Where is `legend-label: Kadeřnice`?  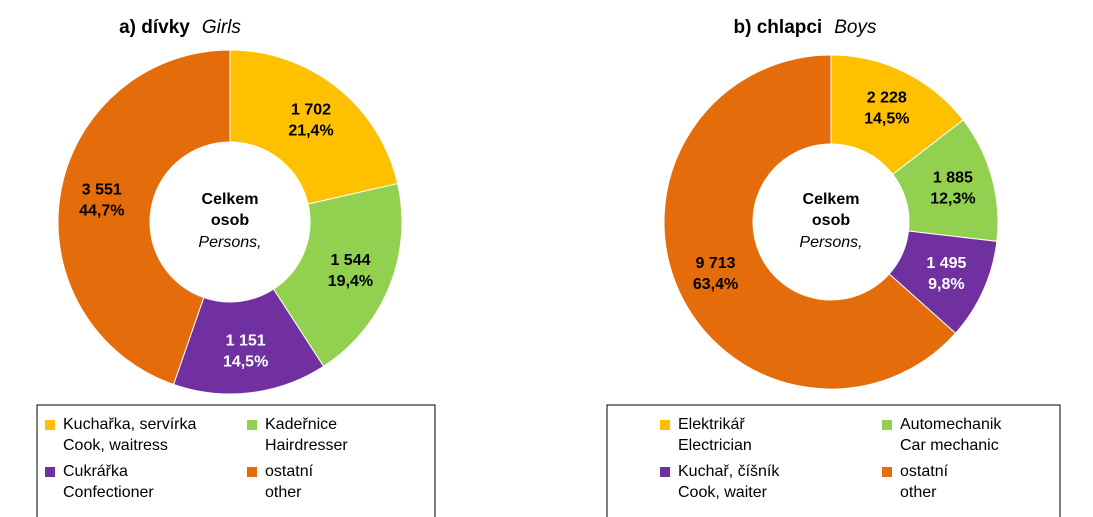
legend-label: Kadeřnice is located at coordinates (301, 424).